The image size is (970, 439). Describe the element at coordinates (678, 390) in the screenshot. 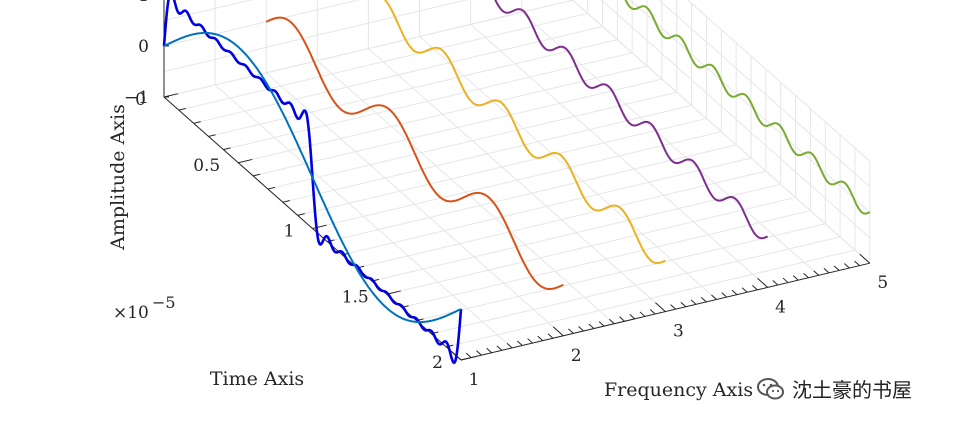

I see `xlabel: Frequency Axis` at that location.